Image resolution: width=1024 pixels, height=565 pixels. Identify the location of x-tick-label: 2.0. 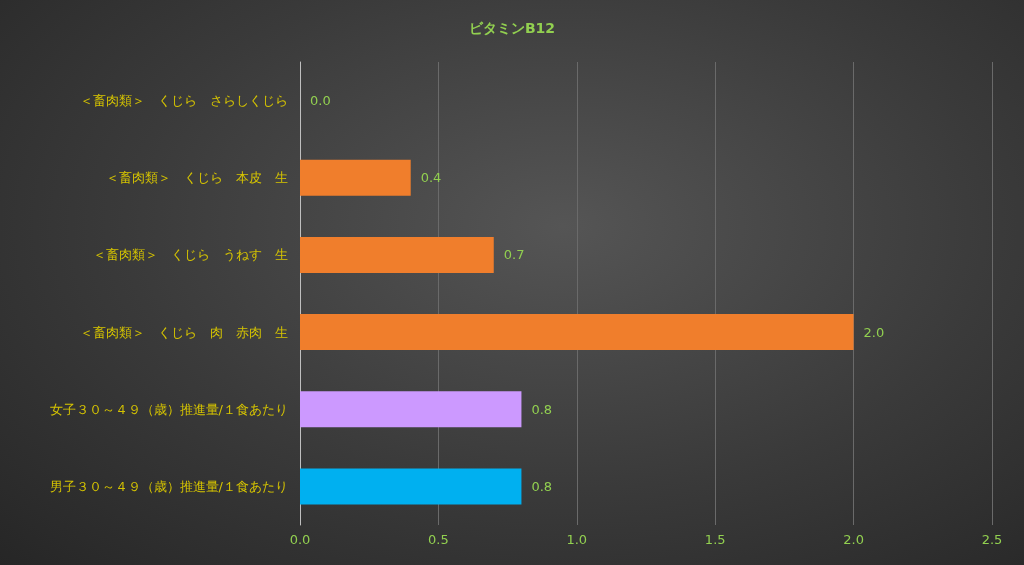
(853, 539).